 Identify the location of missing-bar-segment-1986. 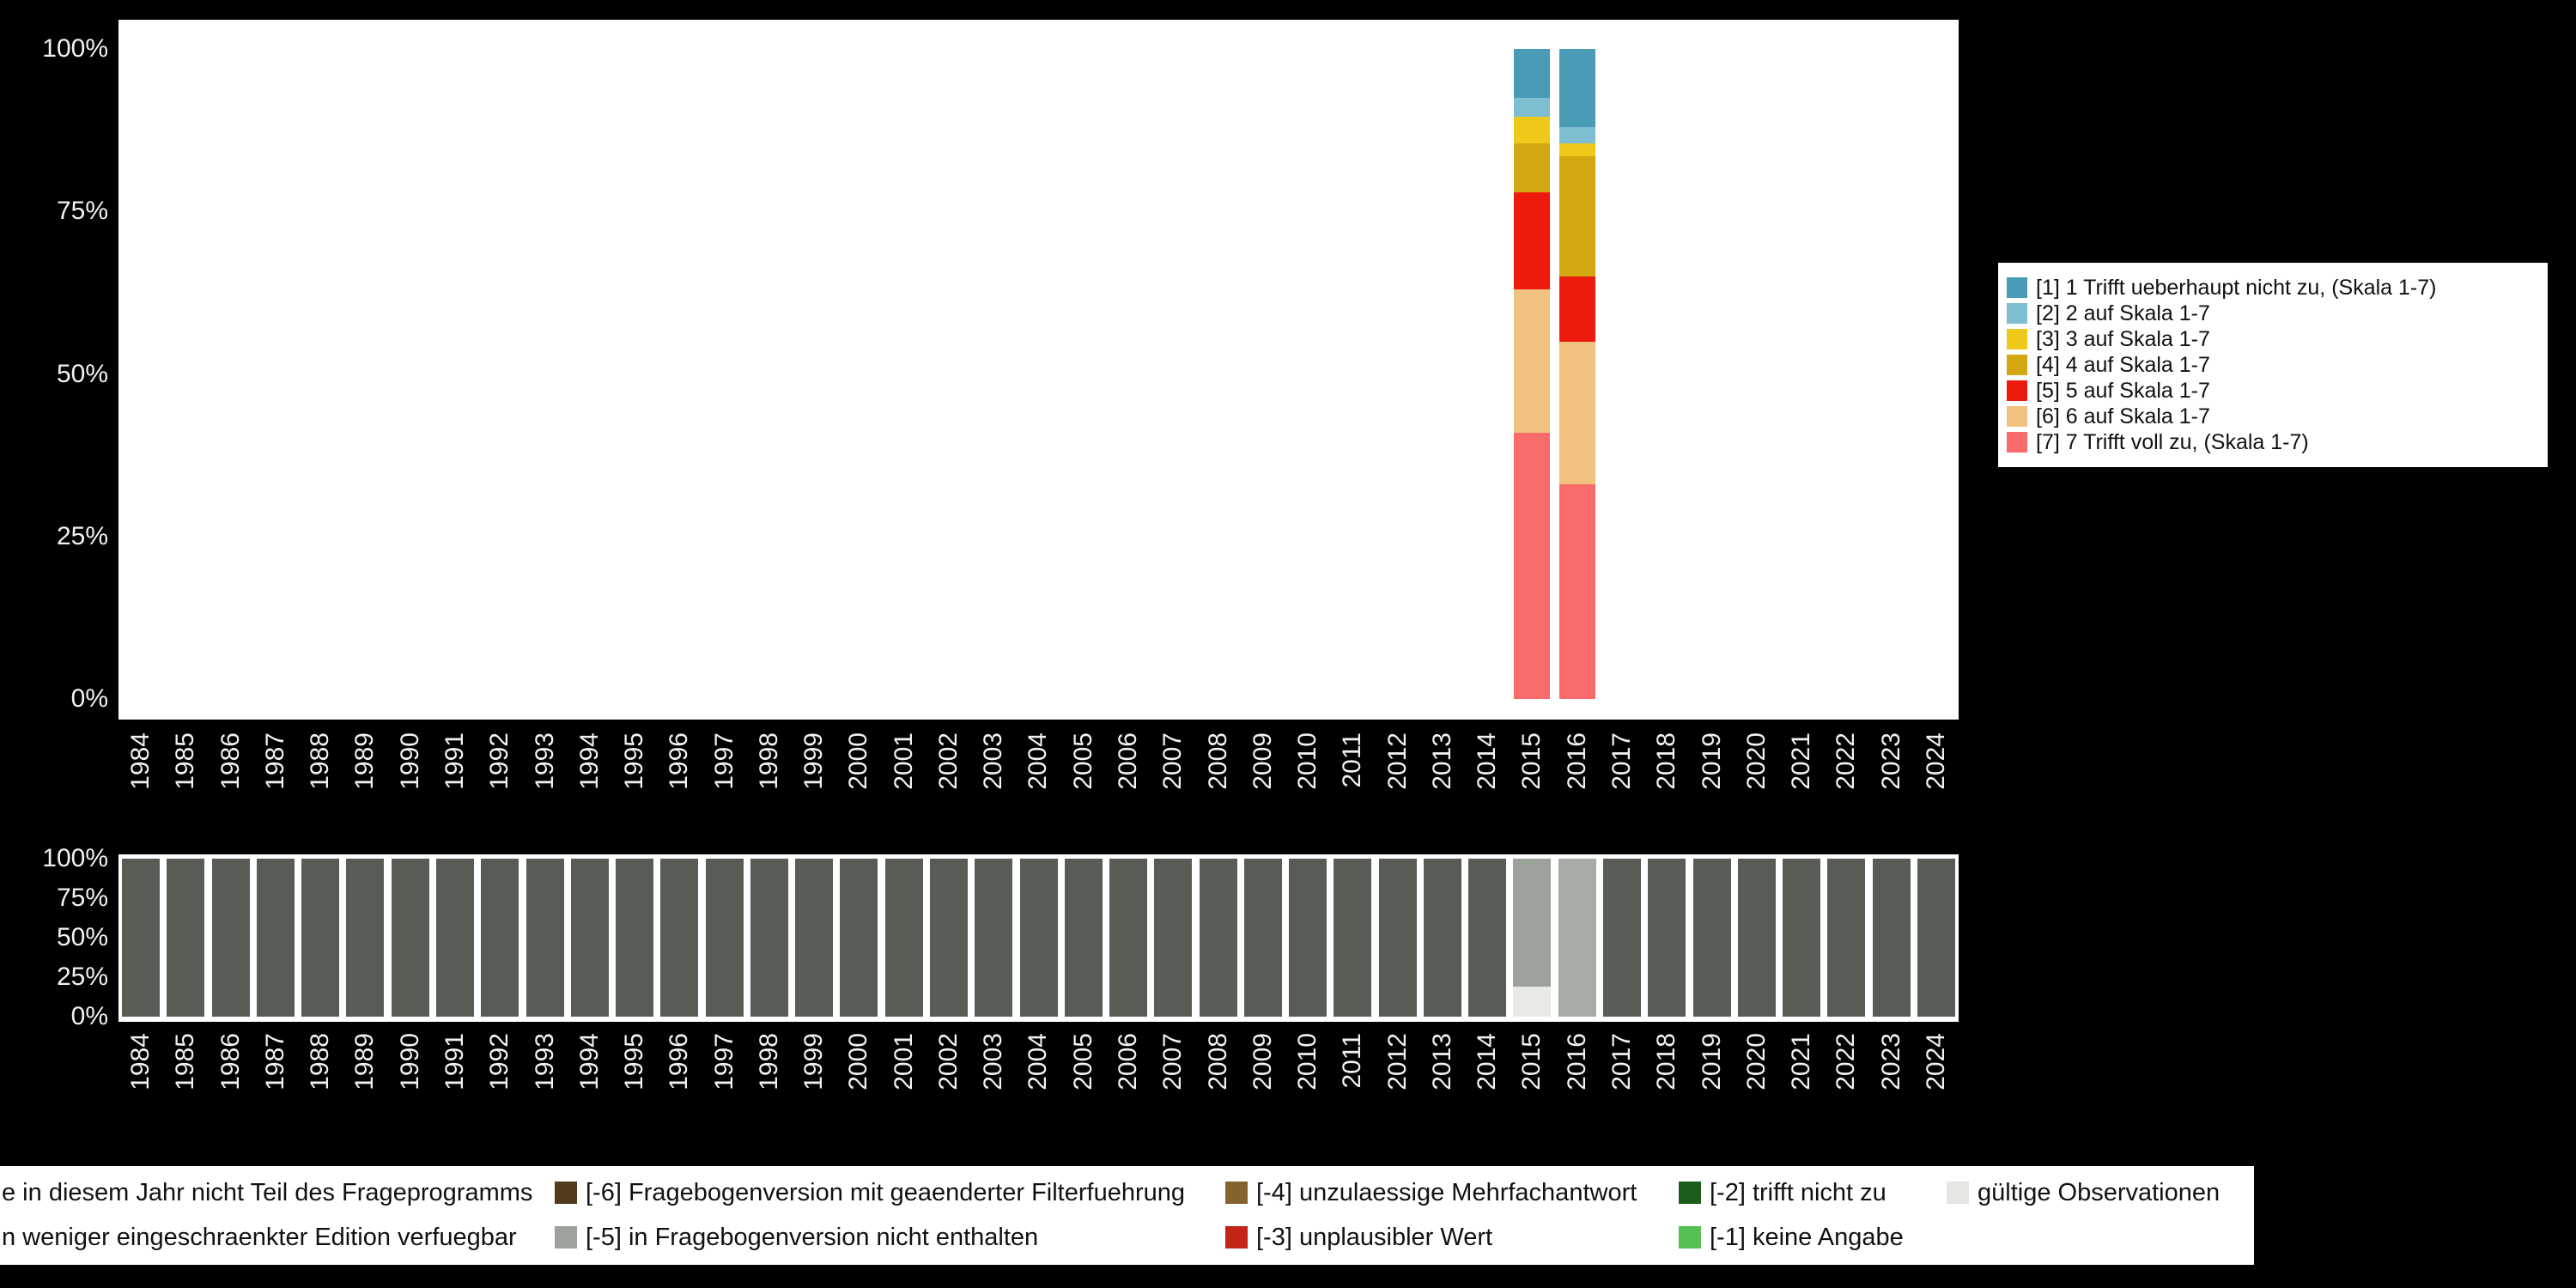
(230, 938).